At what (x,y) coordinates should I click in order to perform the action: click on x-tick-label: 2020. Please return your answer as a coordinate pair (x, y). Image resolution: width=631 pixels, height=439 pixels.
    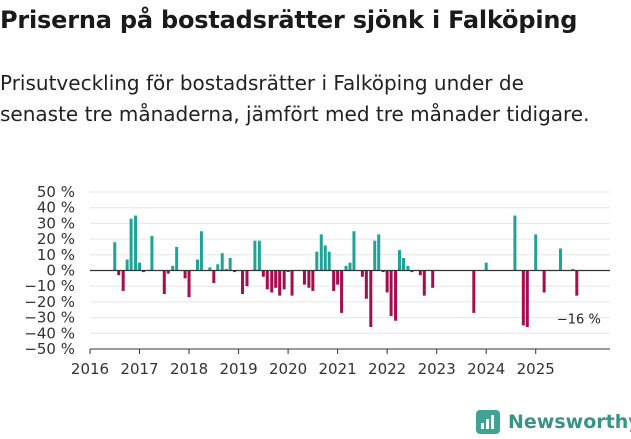
    Looking at the image, I should click on (288, 369).